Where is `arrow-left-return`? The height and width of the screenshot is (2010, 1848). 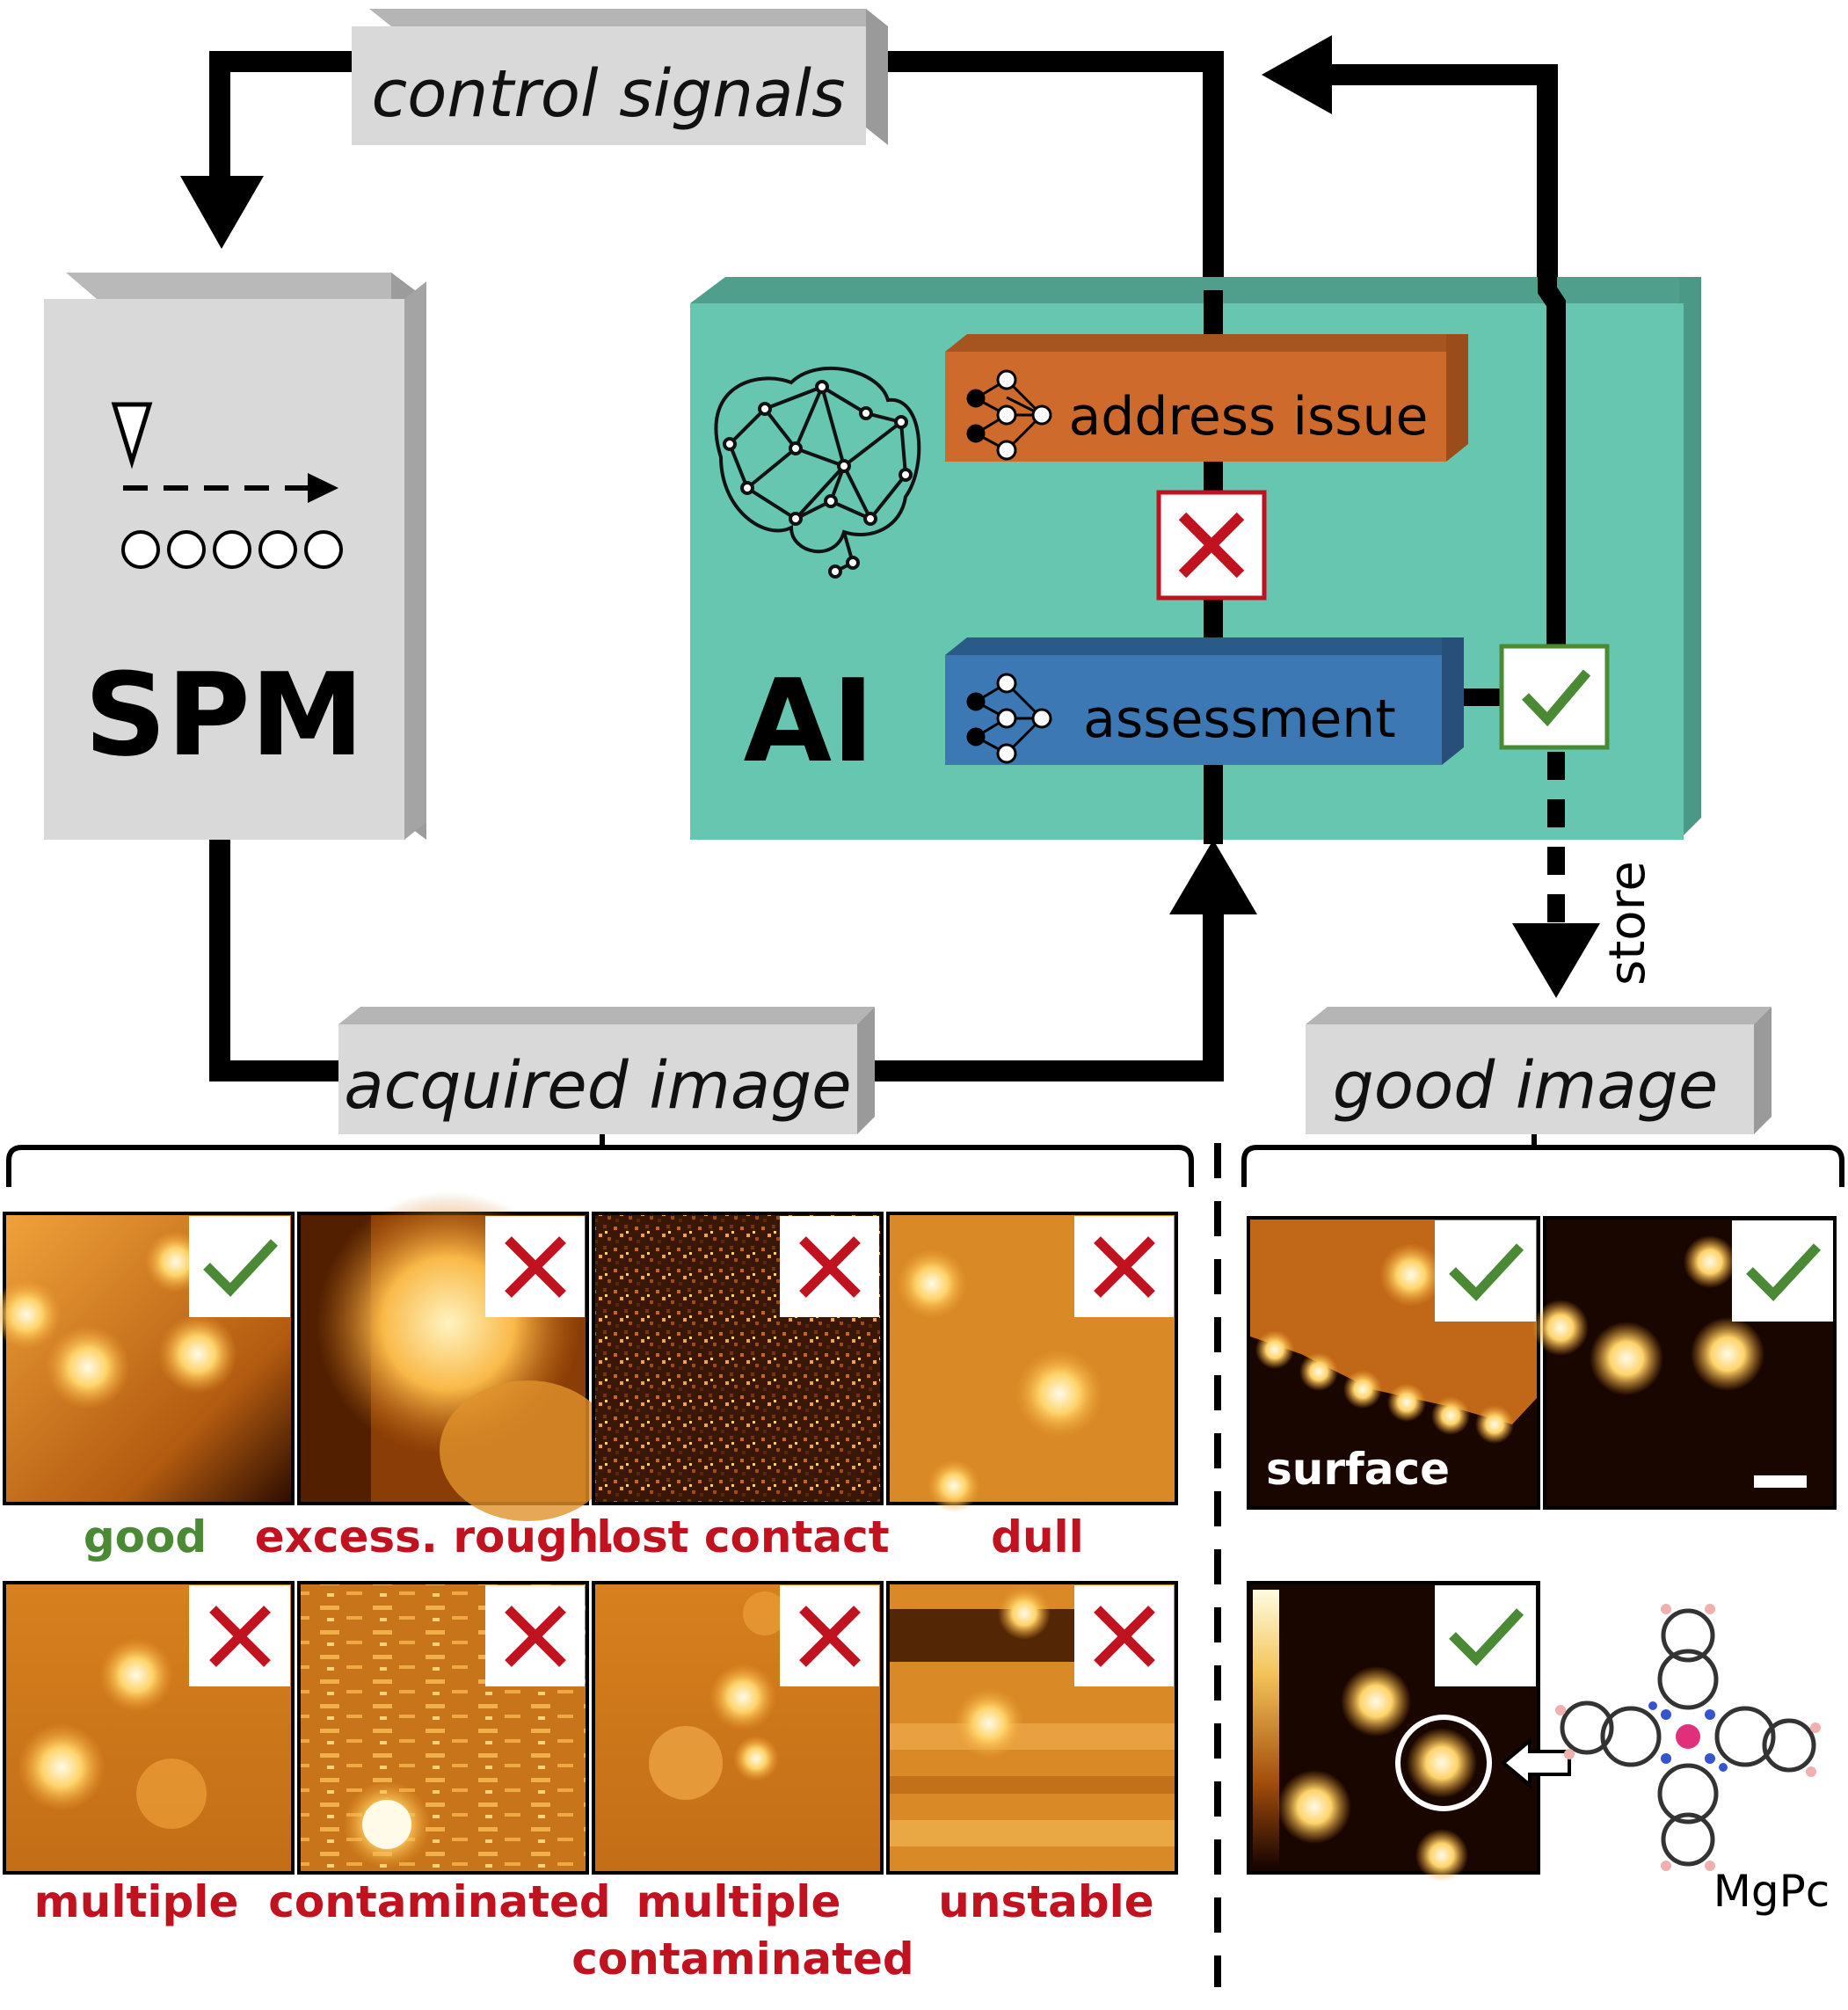
arrow-left-return is located at coordinates (1297, 75).